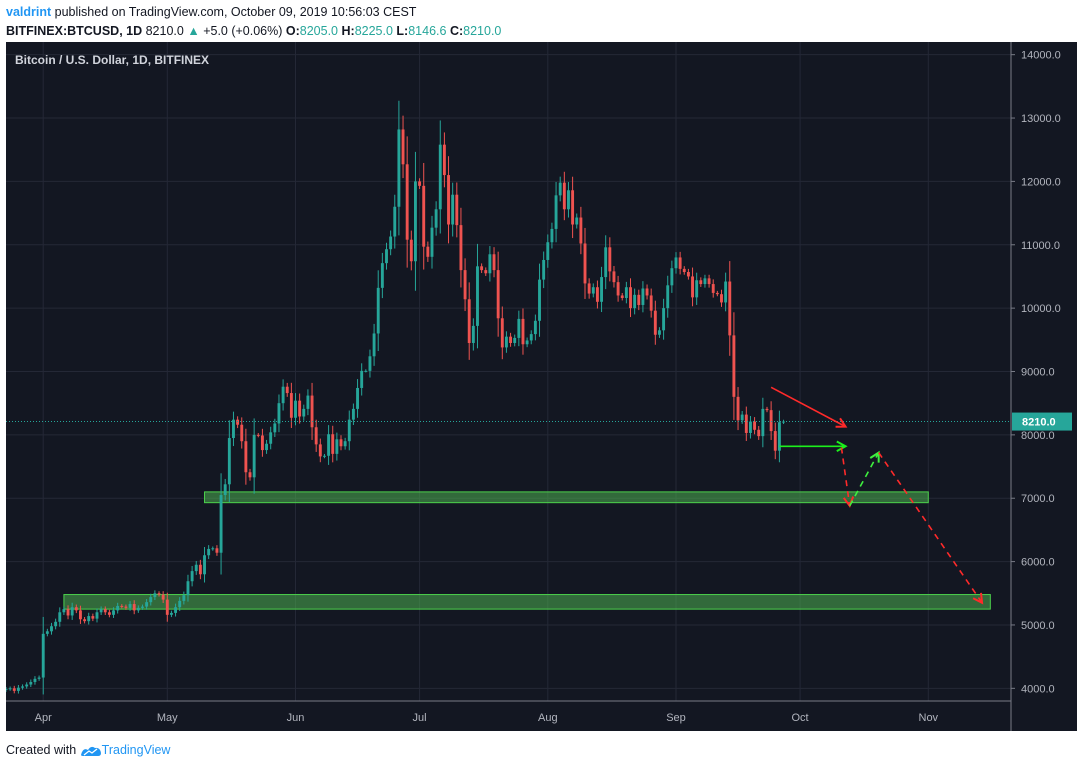 The image size is (1083, 768). Describe the element at coordinates (1039, 423) in the screenshot. I see `last-price-label: 8210.0` at that location.